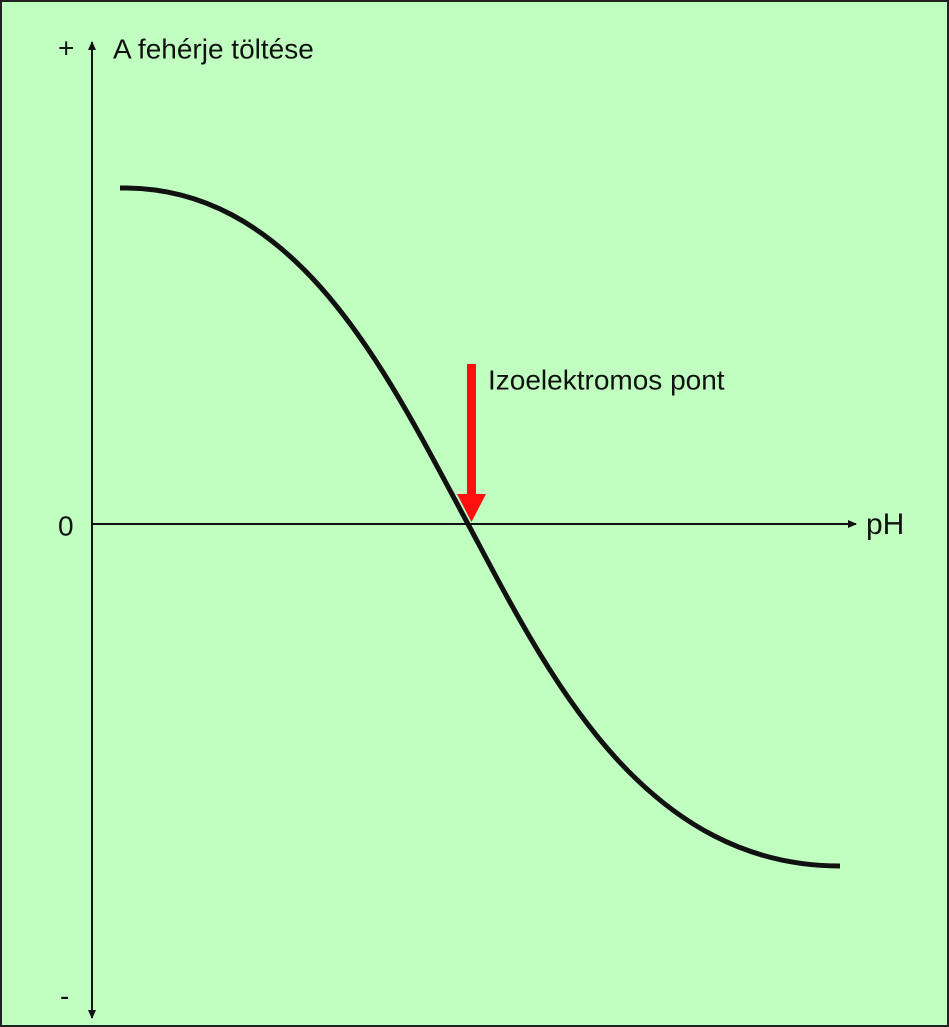 Image resolution: width=949 pixels, height=1027 pixels. Describe the element at coordinates (213, 48) in the screenshot. I see `y-axis-label: A fehérje töltése` at that location.